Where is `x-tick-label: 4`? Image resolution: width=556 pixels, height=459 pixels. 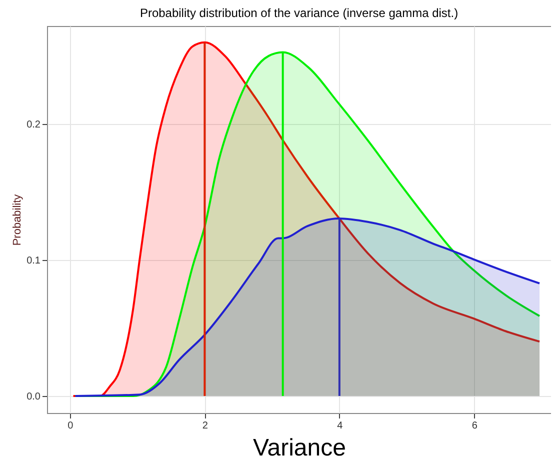 x-tick-label: 4 is located at coordinates (340, 426).